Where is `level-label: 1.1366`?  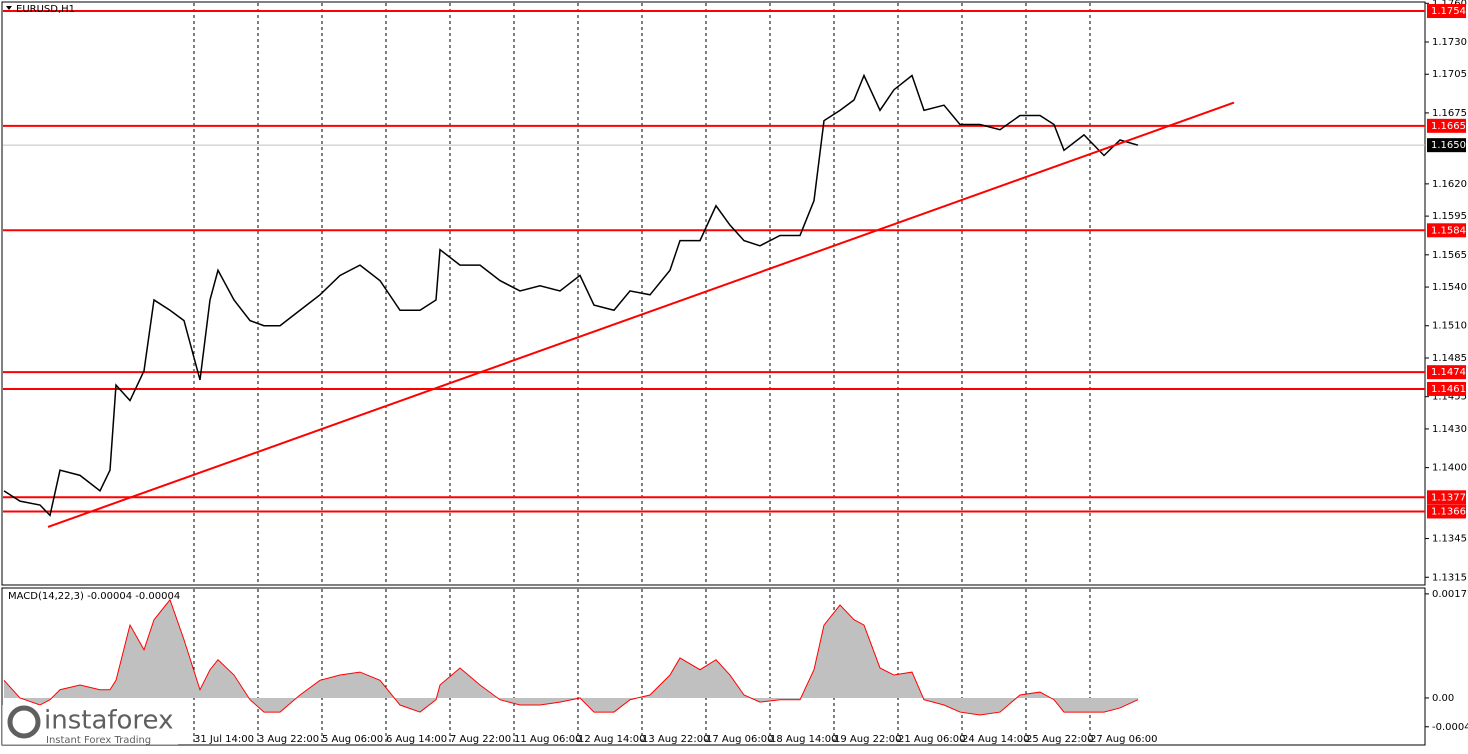 level-label: 1.1366 is located at coordinates (1448, 511).